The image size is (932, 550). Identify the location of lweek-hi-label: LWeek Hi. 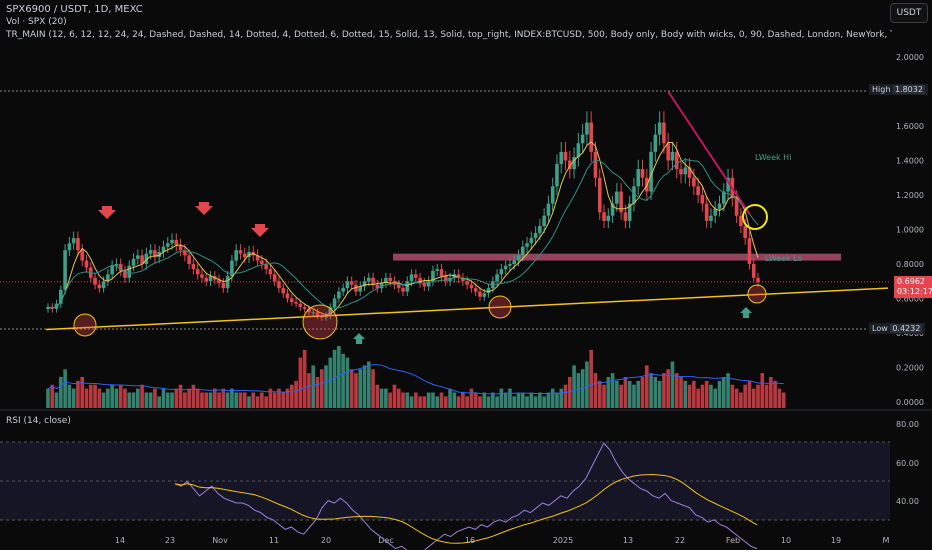
(773, 157).